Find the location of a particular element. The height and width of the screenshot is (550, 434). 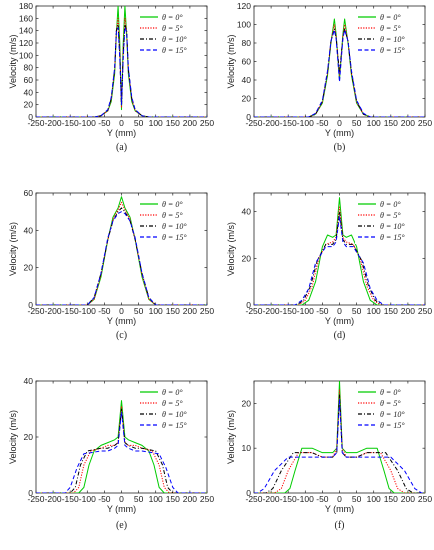

y-tick-label: 80 is located at coordinates (247, 43).